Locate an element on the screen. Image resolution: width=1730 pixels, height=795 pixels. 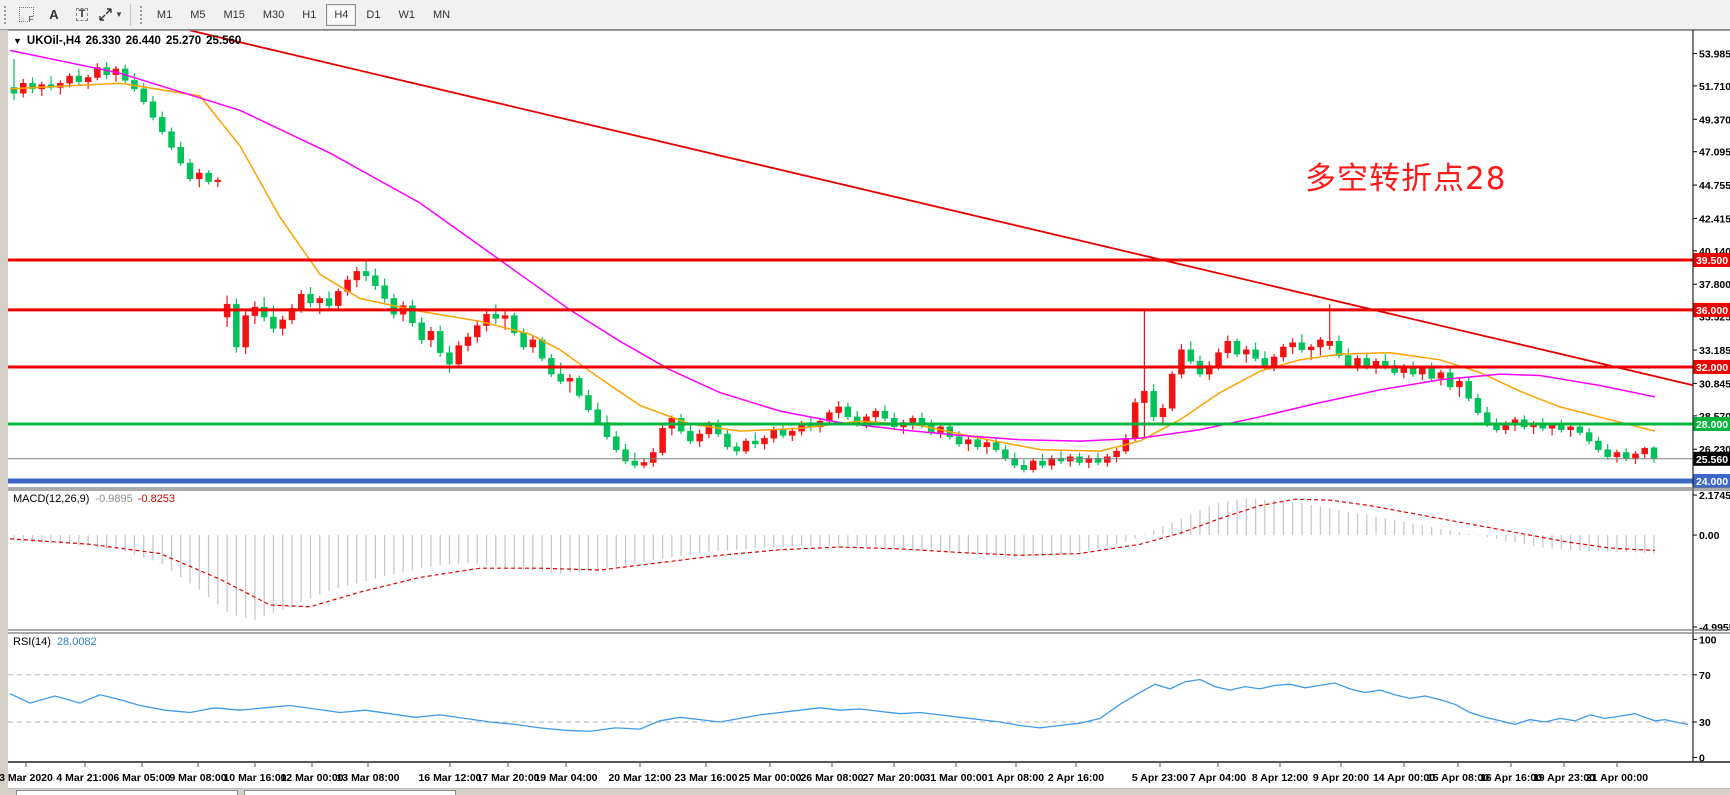
svg-text: 42.415 is located at coordinates (1714, 219).